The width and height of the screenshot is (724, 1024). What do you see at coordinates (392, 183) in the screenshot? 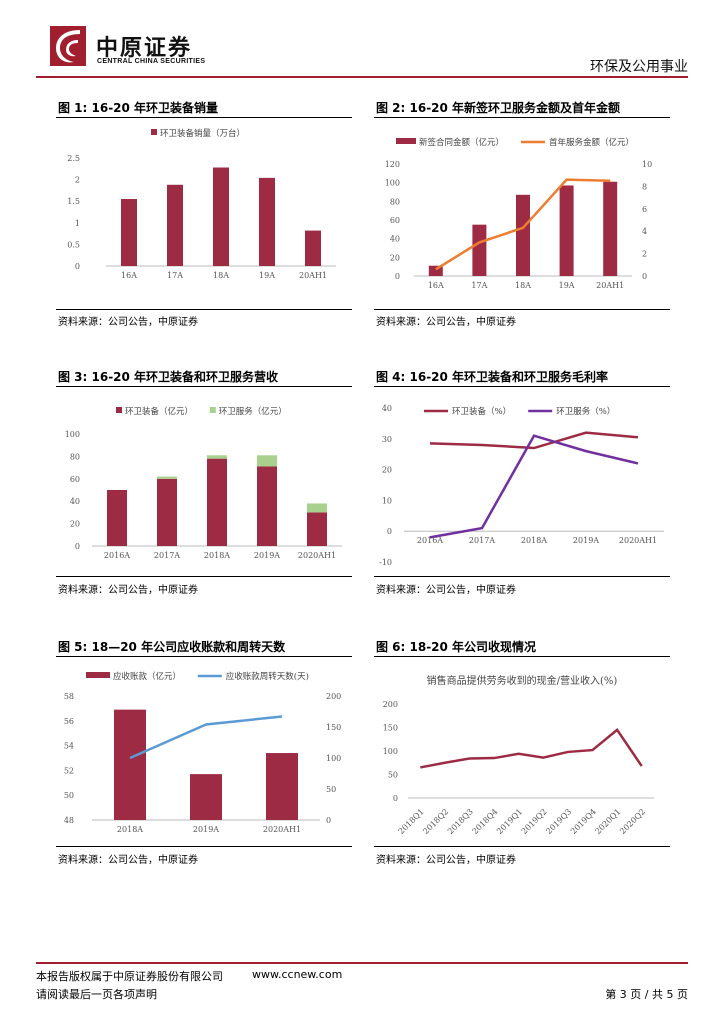
I see `y-left-tick-label: 100` at bounding box center [392, 183].